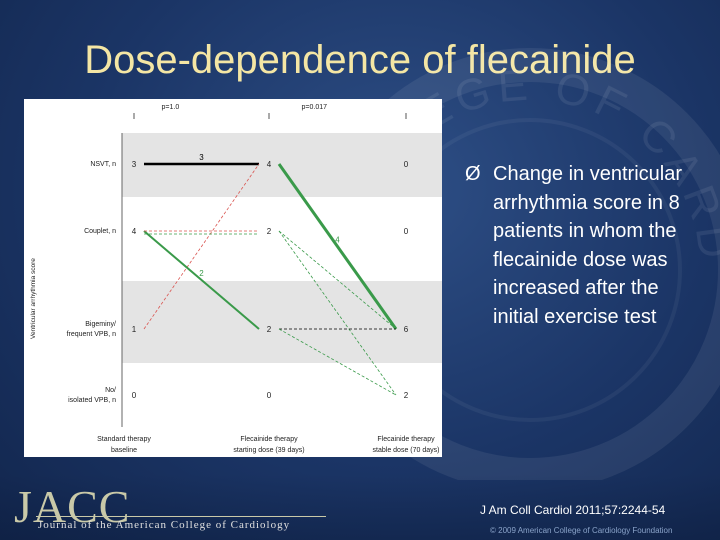  I want to click on p-value-1: p=1.0, so click(171, 107).